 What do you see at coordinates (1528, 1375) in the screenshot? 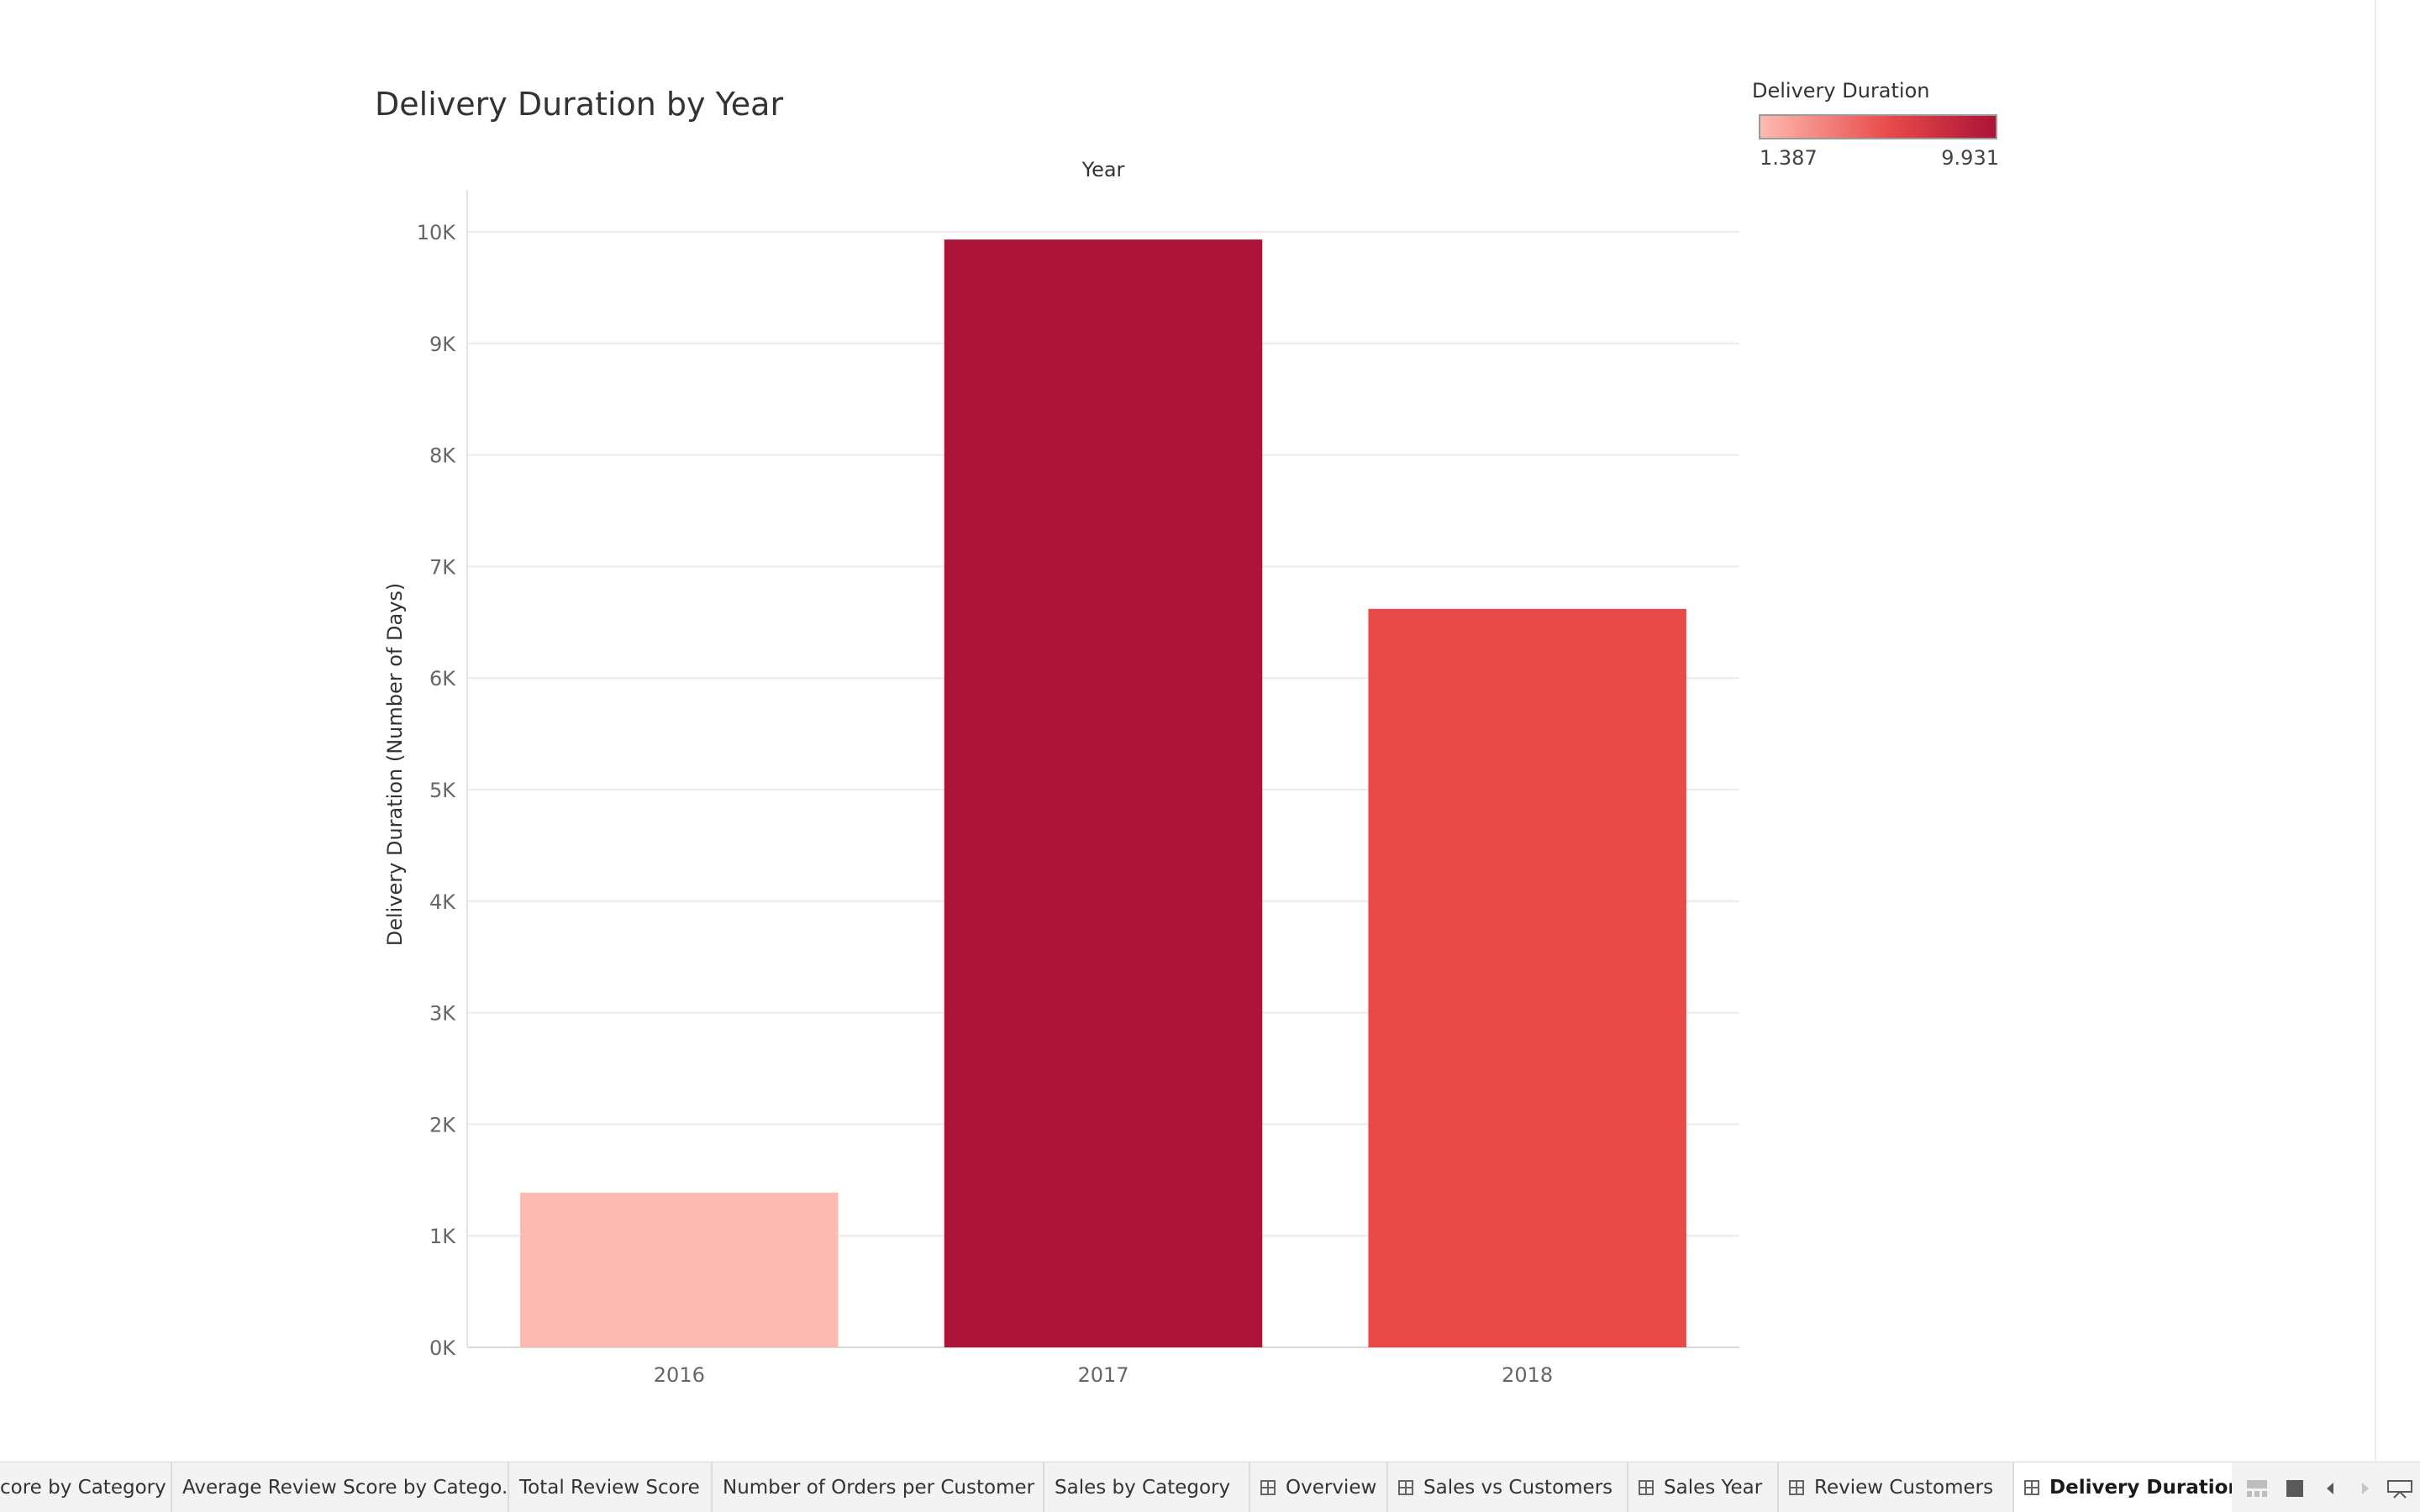
I see `x-tick-label: 2018` at bounding box center [1528, 1375].